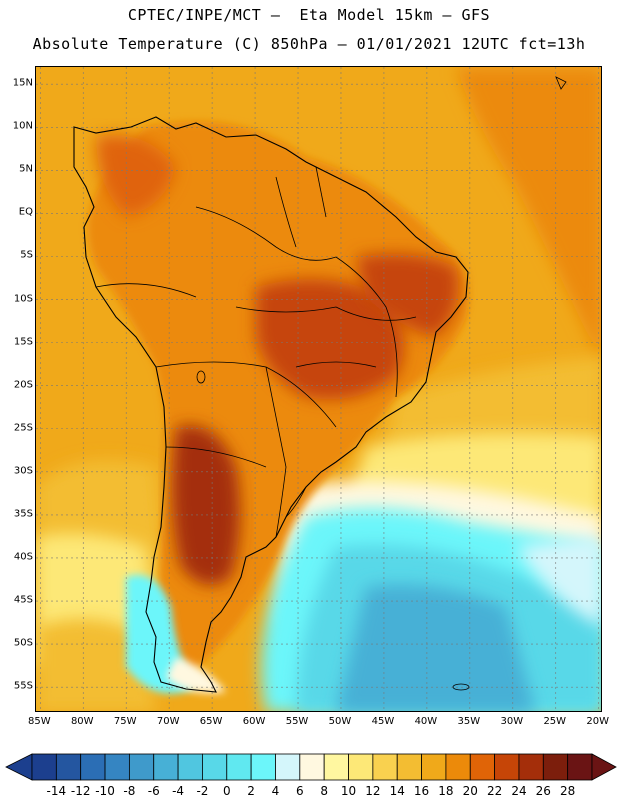 This screenshot has height=800, width=618. What do you see at coordinates (340, 721) in the screenshot?
I see `lon-tick-label: 50W` at bounding box center [340, 721].